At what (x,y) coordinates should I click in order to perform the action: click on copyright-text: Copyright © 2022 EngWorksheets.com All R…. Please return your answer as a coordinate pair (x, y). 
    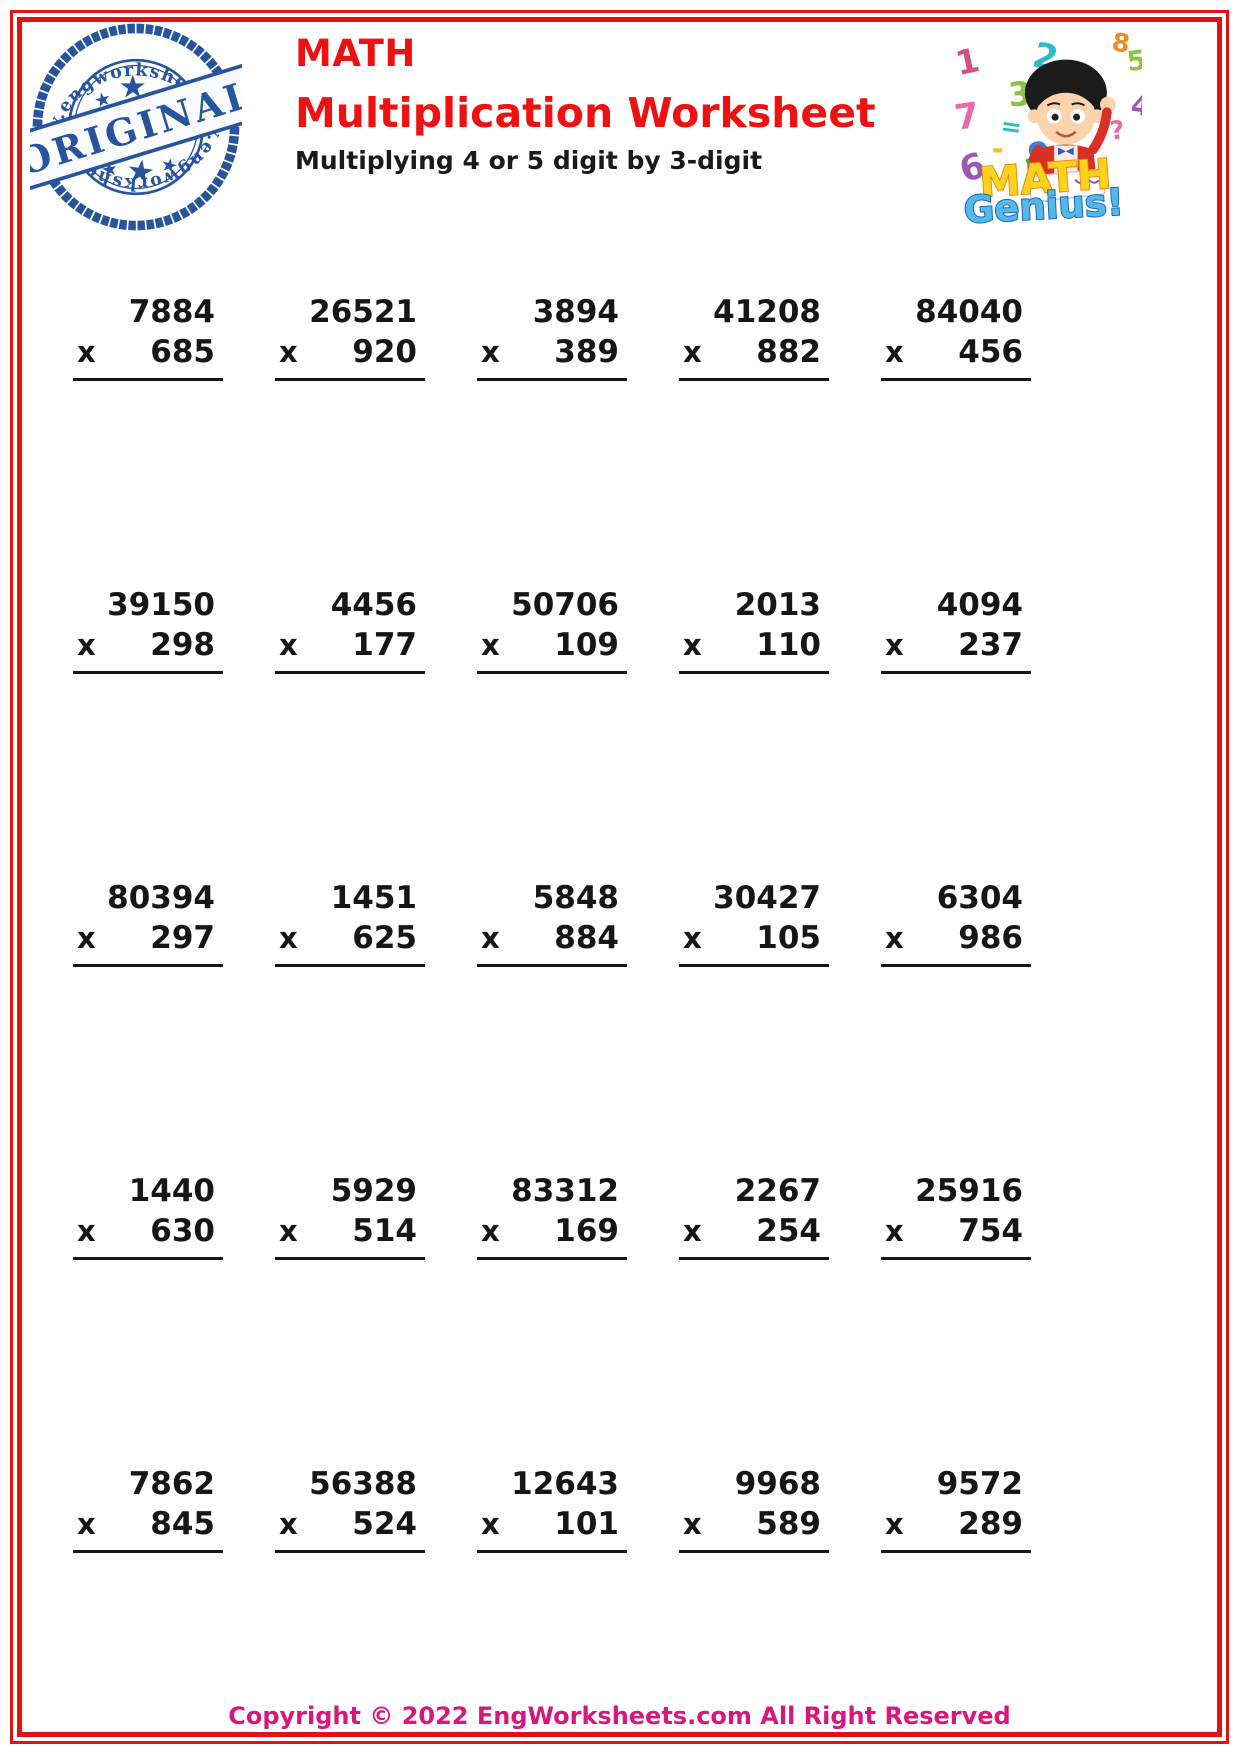
    Looking at the image, I should click on (619, 1716).